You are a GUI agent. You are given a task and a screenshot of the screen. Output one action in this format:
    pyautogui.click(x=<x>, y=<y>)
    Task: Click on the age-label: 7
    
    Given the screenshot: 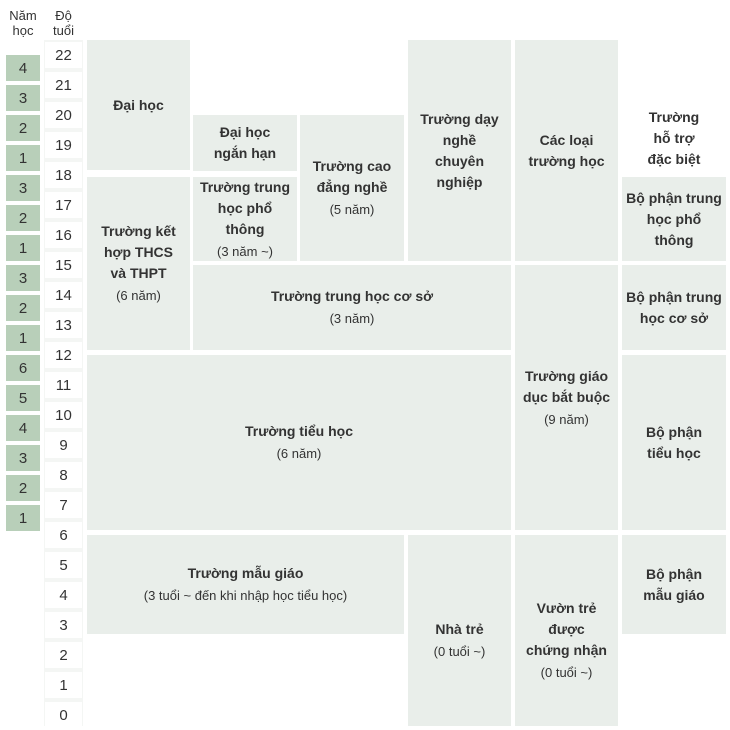 What is the action you would take?
    pyautogui.click(x=63, y=505)
    